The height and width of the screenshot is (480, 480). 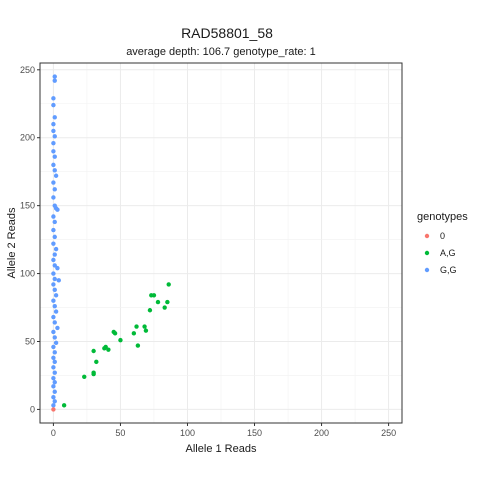 What do you see at coordinates (221, 52) in the screenshot?
I see `chart-subtitle: average depth: 106.7 genotype_rate: 1` at bounding box center [221, 52].